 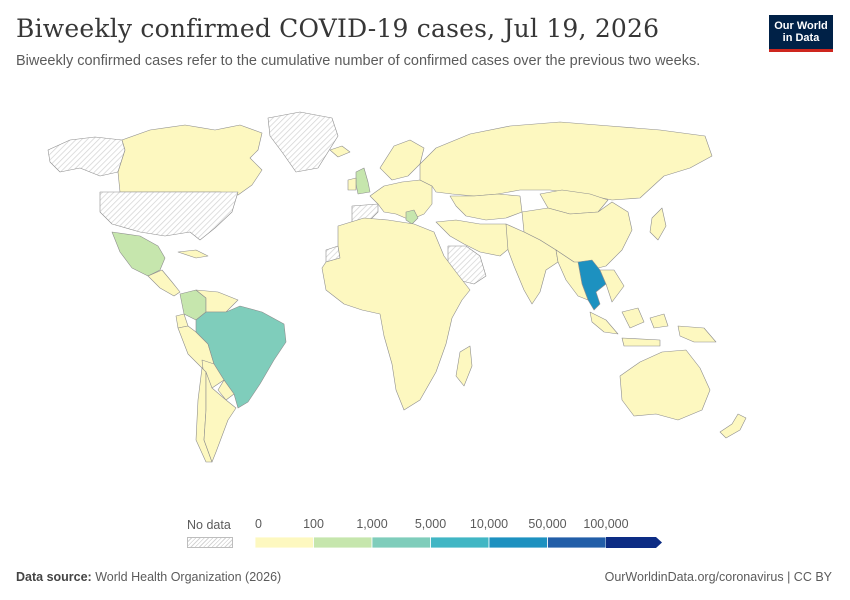 I want to click on region-new-zealand, so click(x=733, y=426).